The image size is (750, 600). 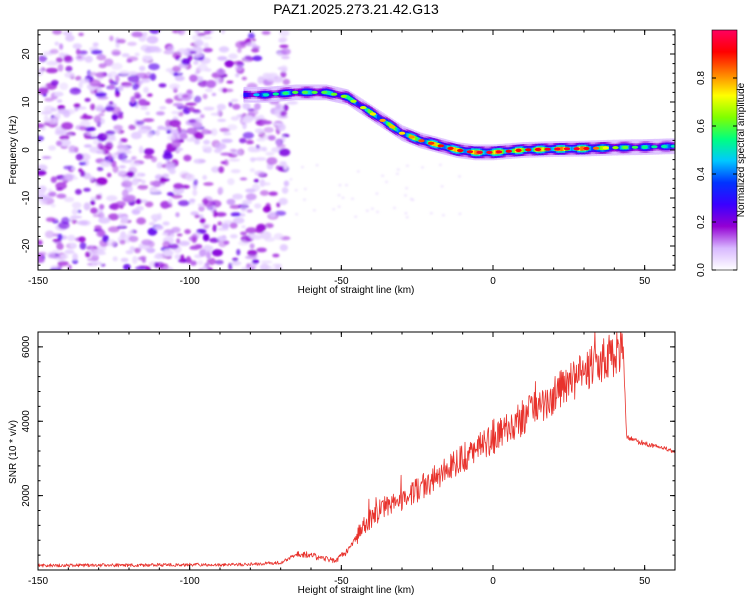 What do you see at coordinates (26, 421) in the screenshot?
I see `y-tick-label: 4000` at bounding box center [26, 421].